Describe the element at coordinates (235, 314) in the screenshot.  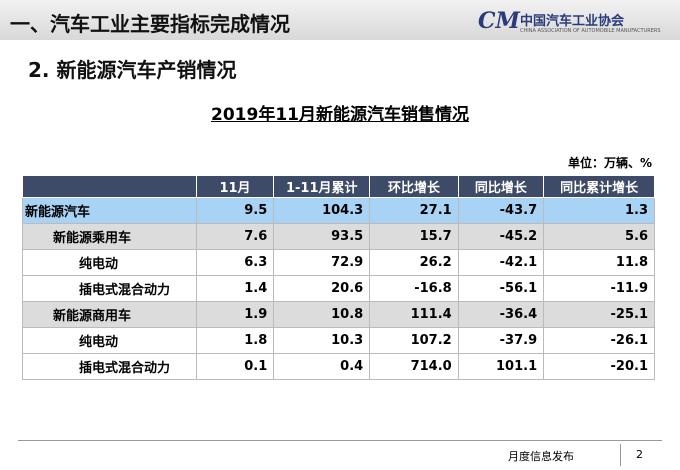
I see `value-cell: 1.9` at that location.